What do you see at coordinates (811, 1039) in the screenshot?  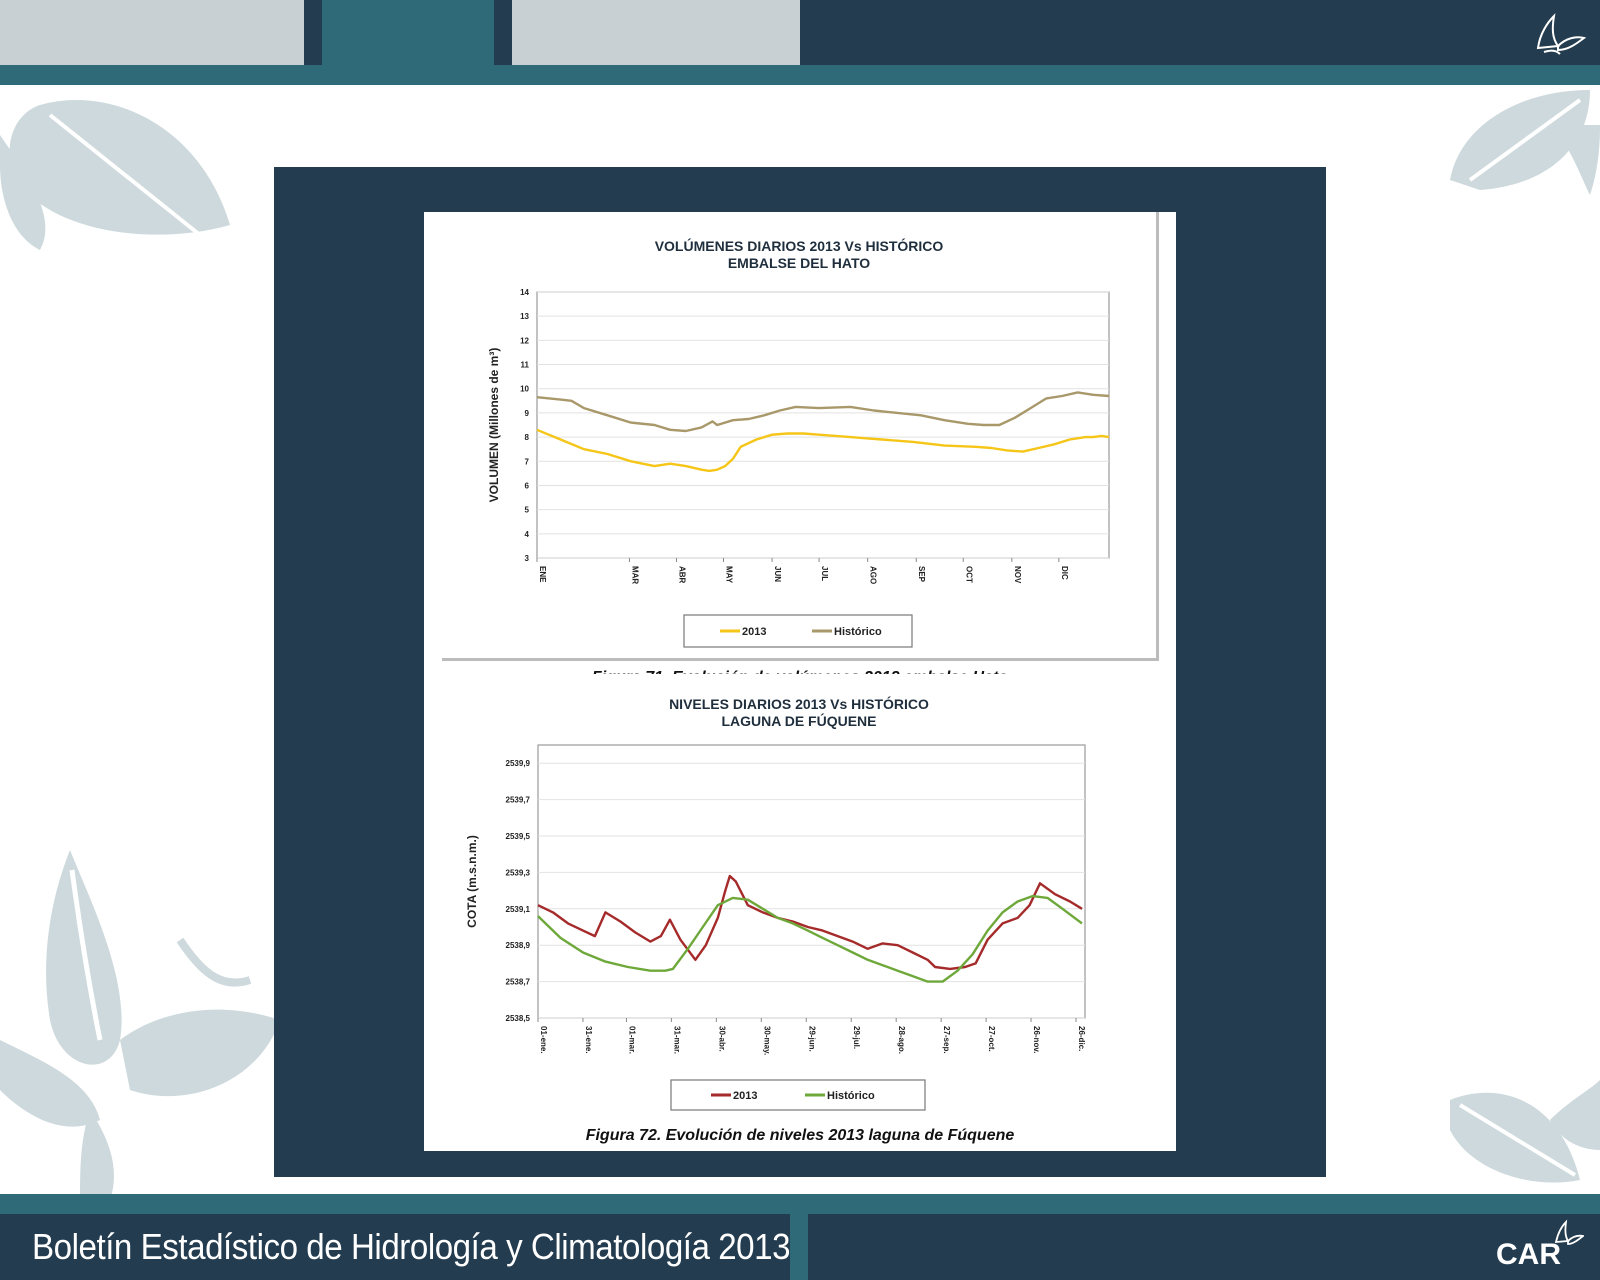 I see `x-tick-label: 29-jun.` at bounding box center [811, 1039].